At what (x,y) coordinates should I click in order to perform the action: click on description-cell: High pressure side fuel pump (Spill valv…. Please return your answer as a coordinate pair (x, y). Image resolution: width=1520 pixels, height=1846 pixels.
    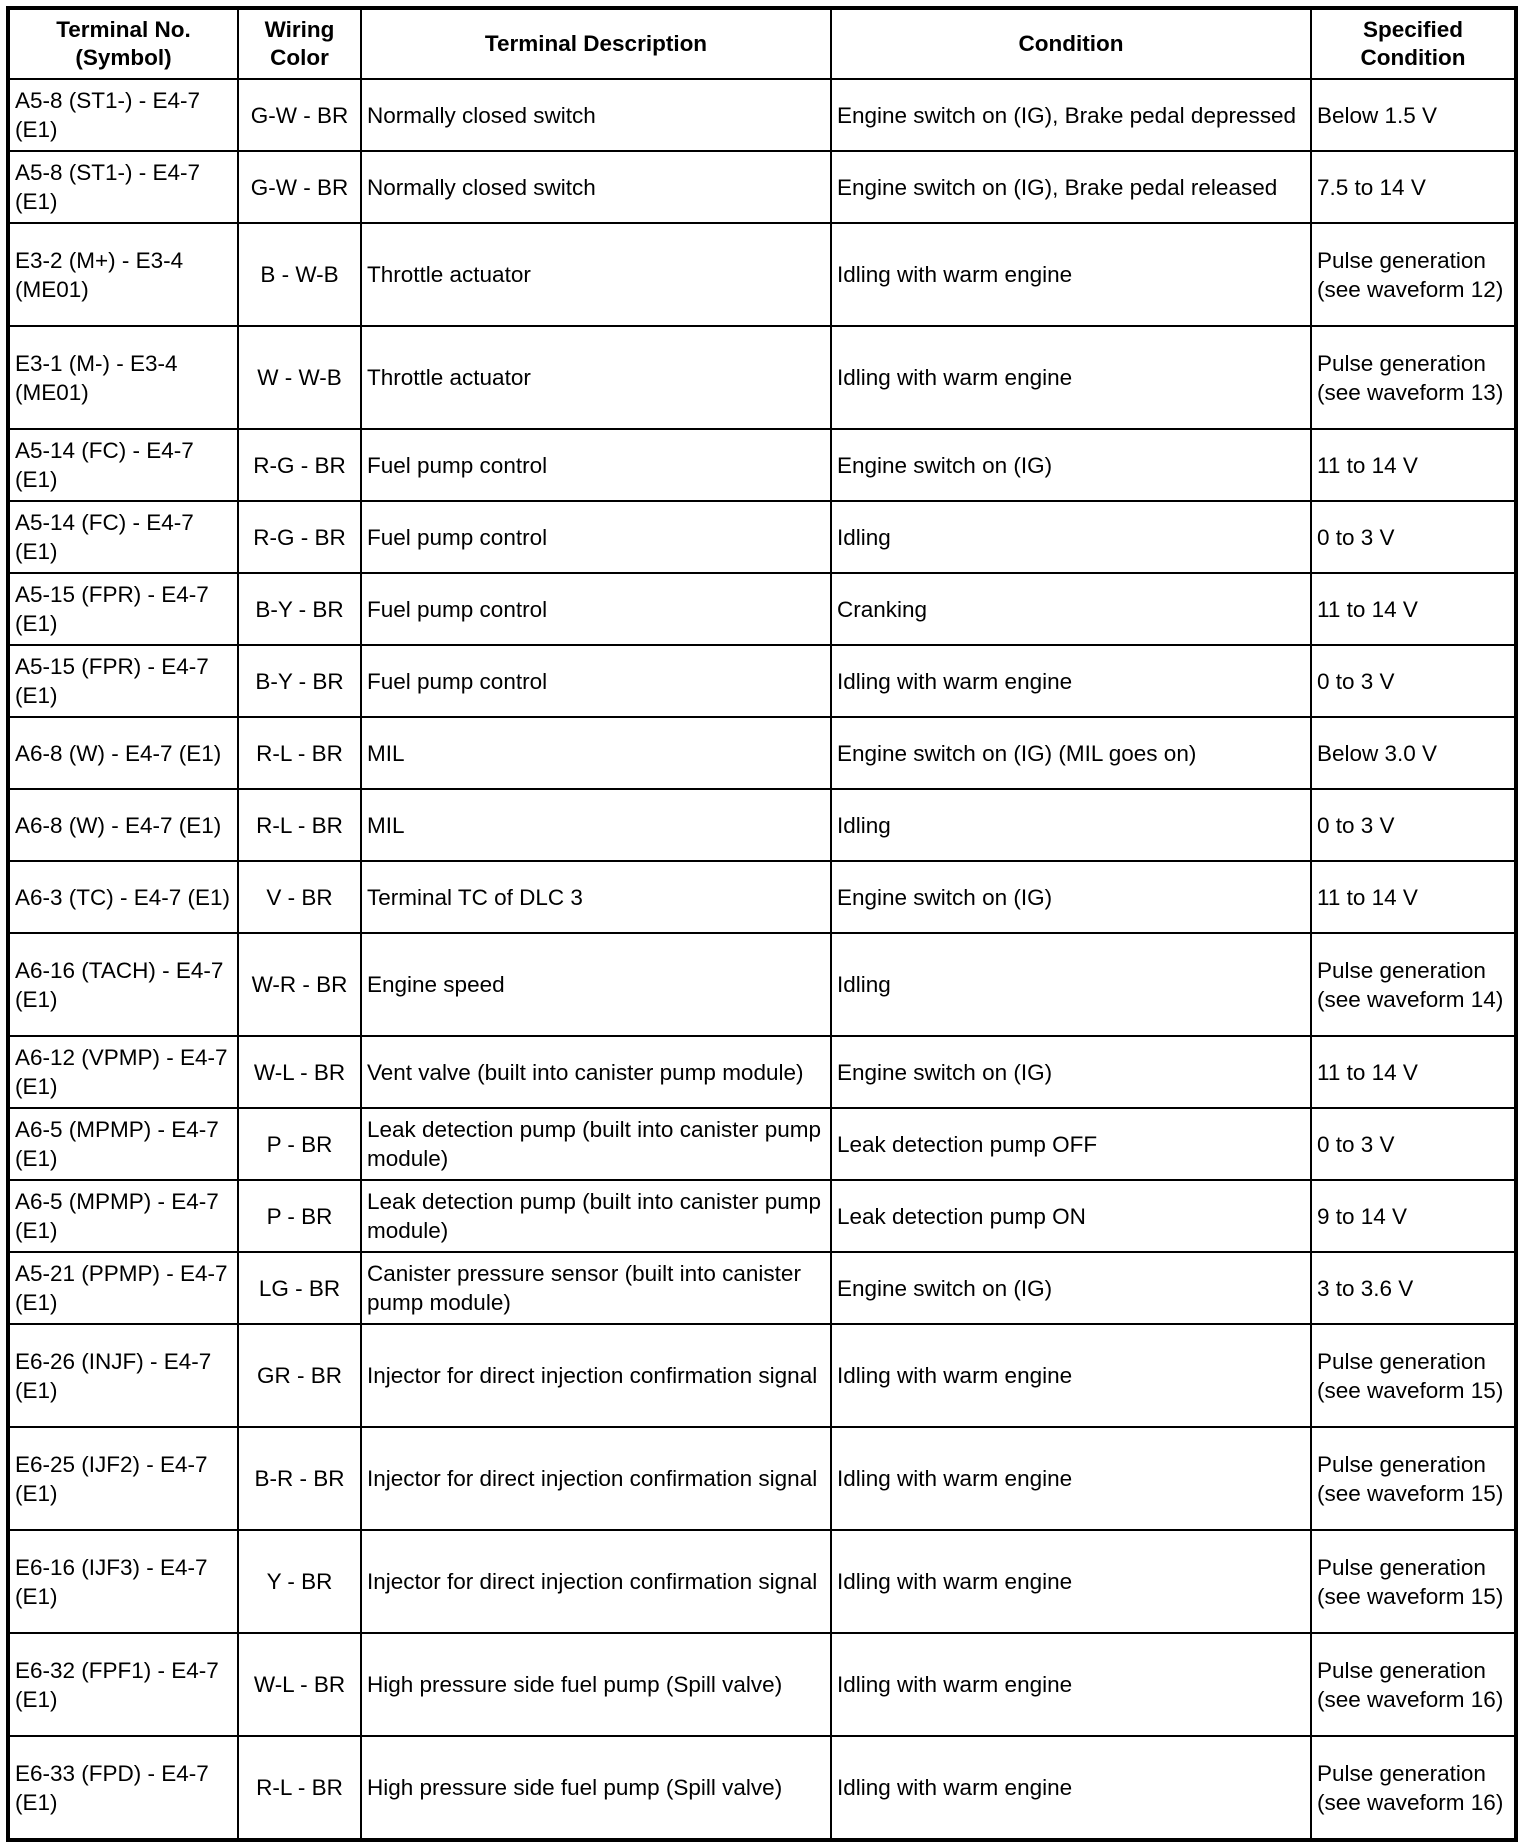
    Looking at the image, I should click on (596, 1684).